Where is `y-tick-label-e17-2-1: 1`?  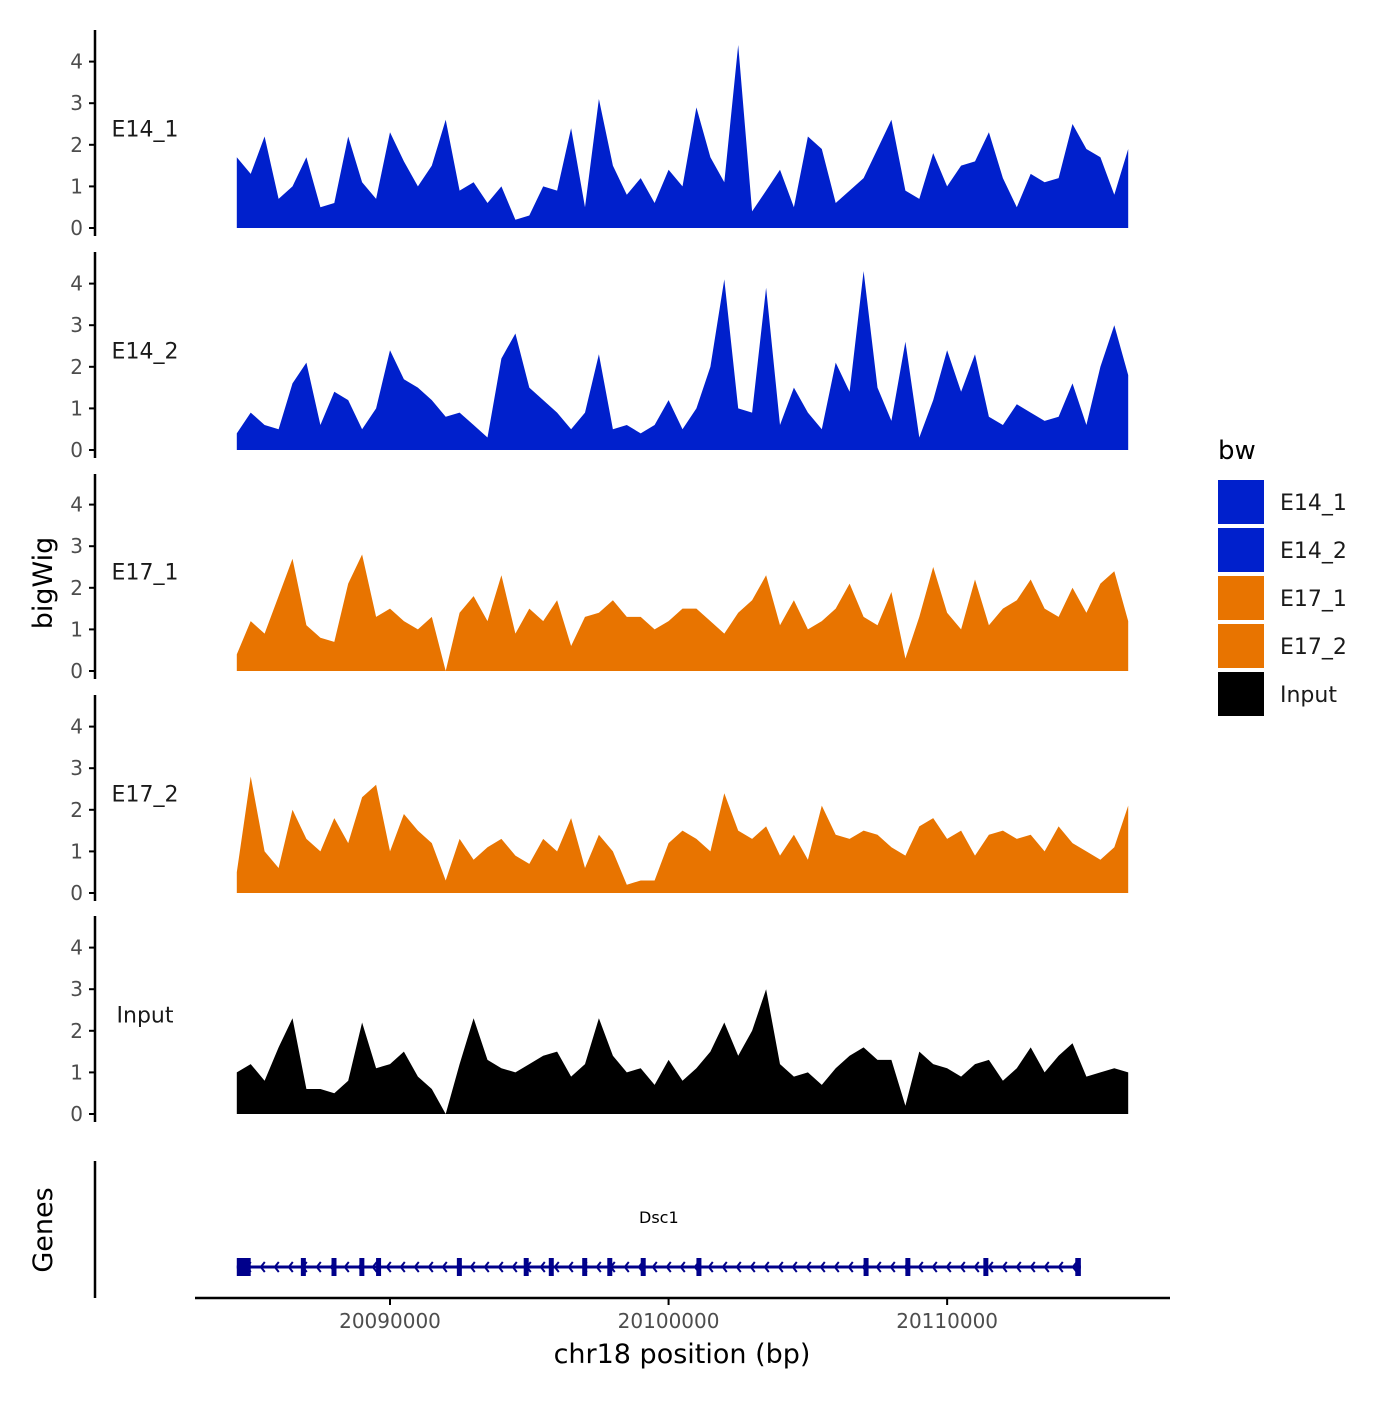
y-tick-label-e17-2-1: 1 is located at coordinates (76, 851).